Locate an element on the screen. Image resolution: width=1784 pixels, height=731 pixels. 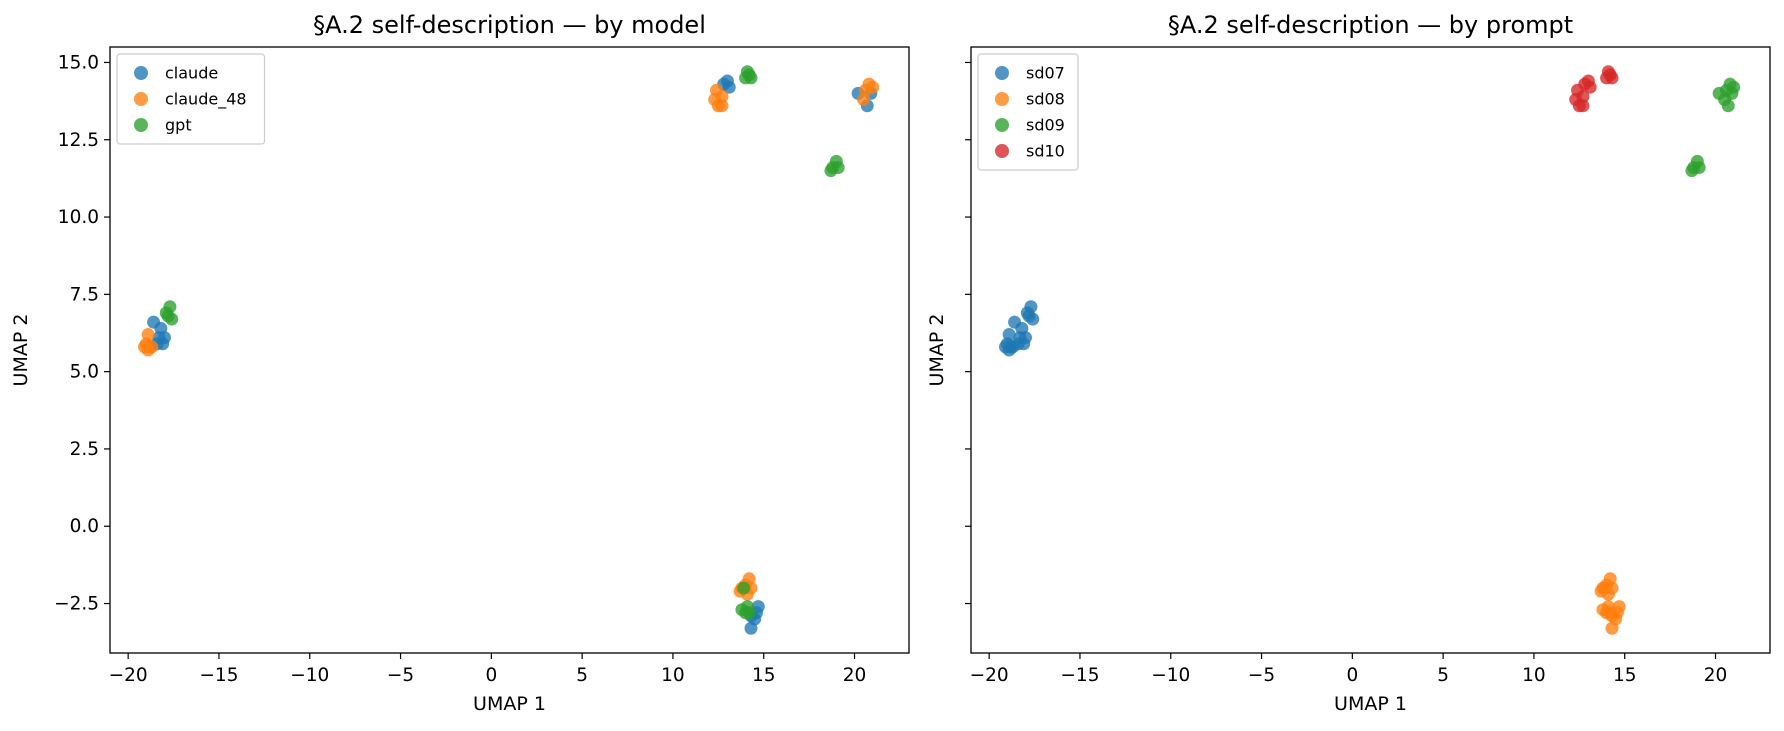
legend-label: gpt is located at coordinates (178, 125).